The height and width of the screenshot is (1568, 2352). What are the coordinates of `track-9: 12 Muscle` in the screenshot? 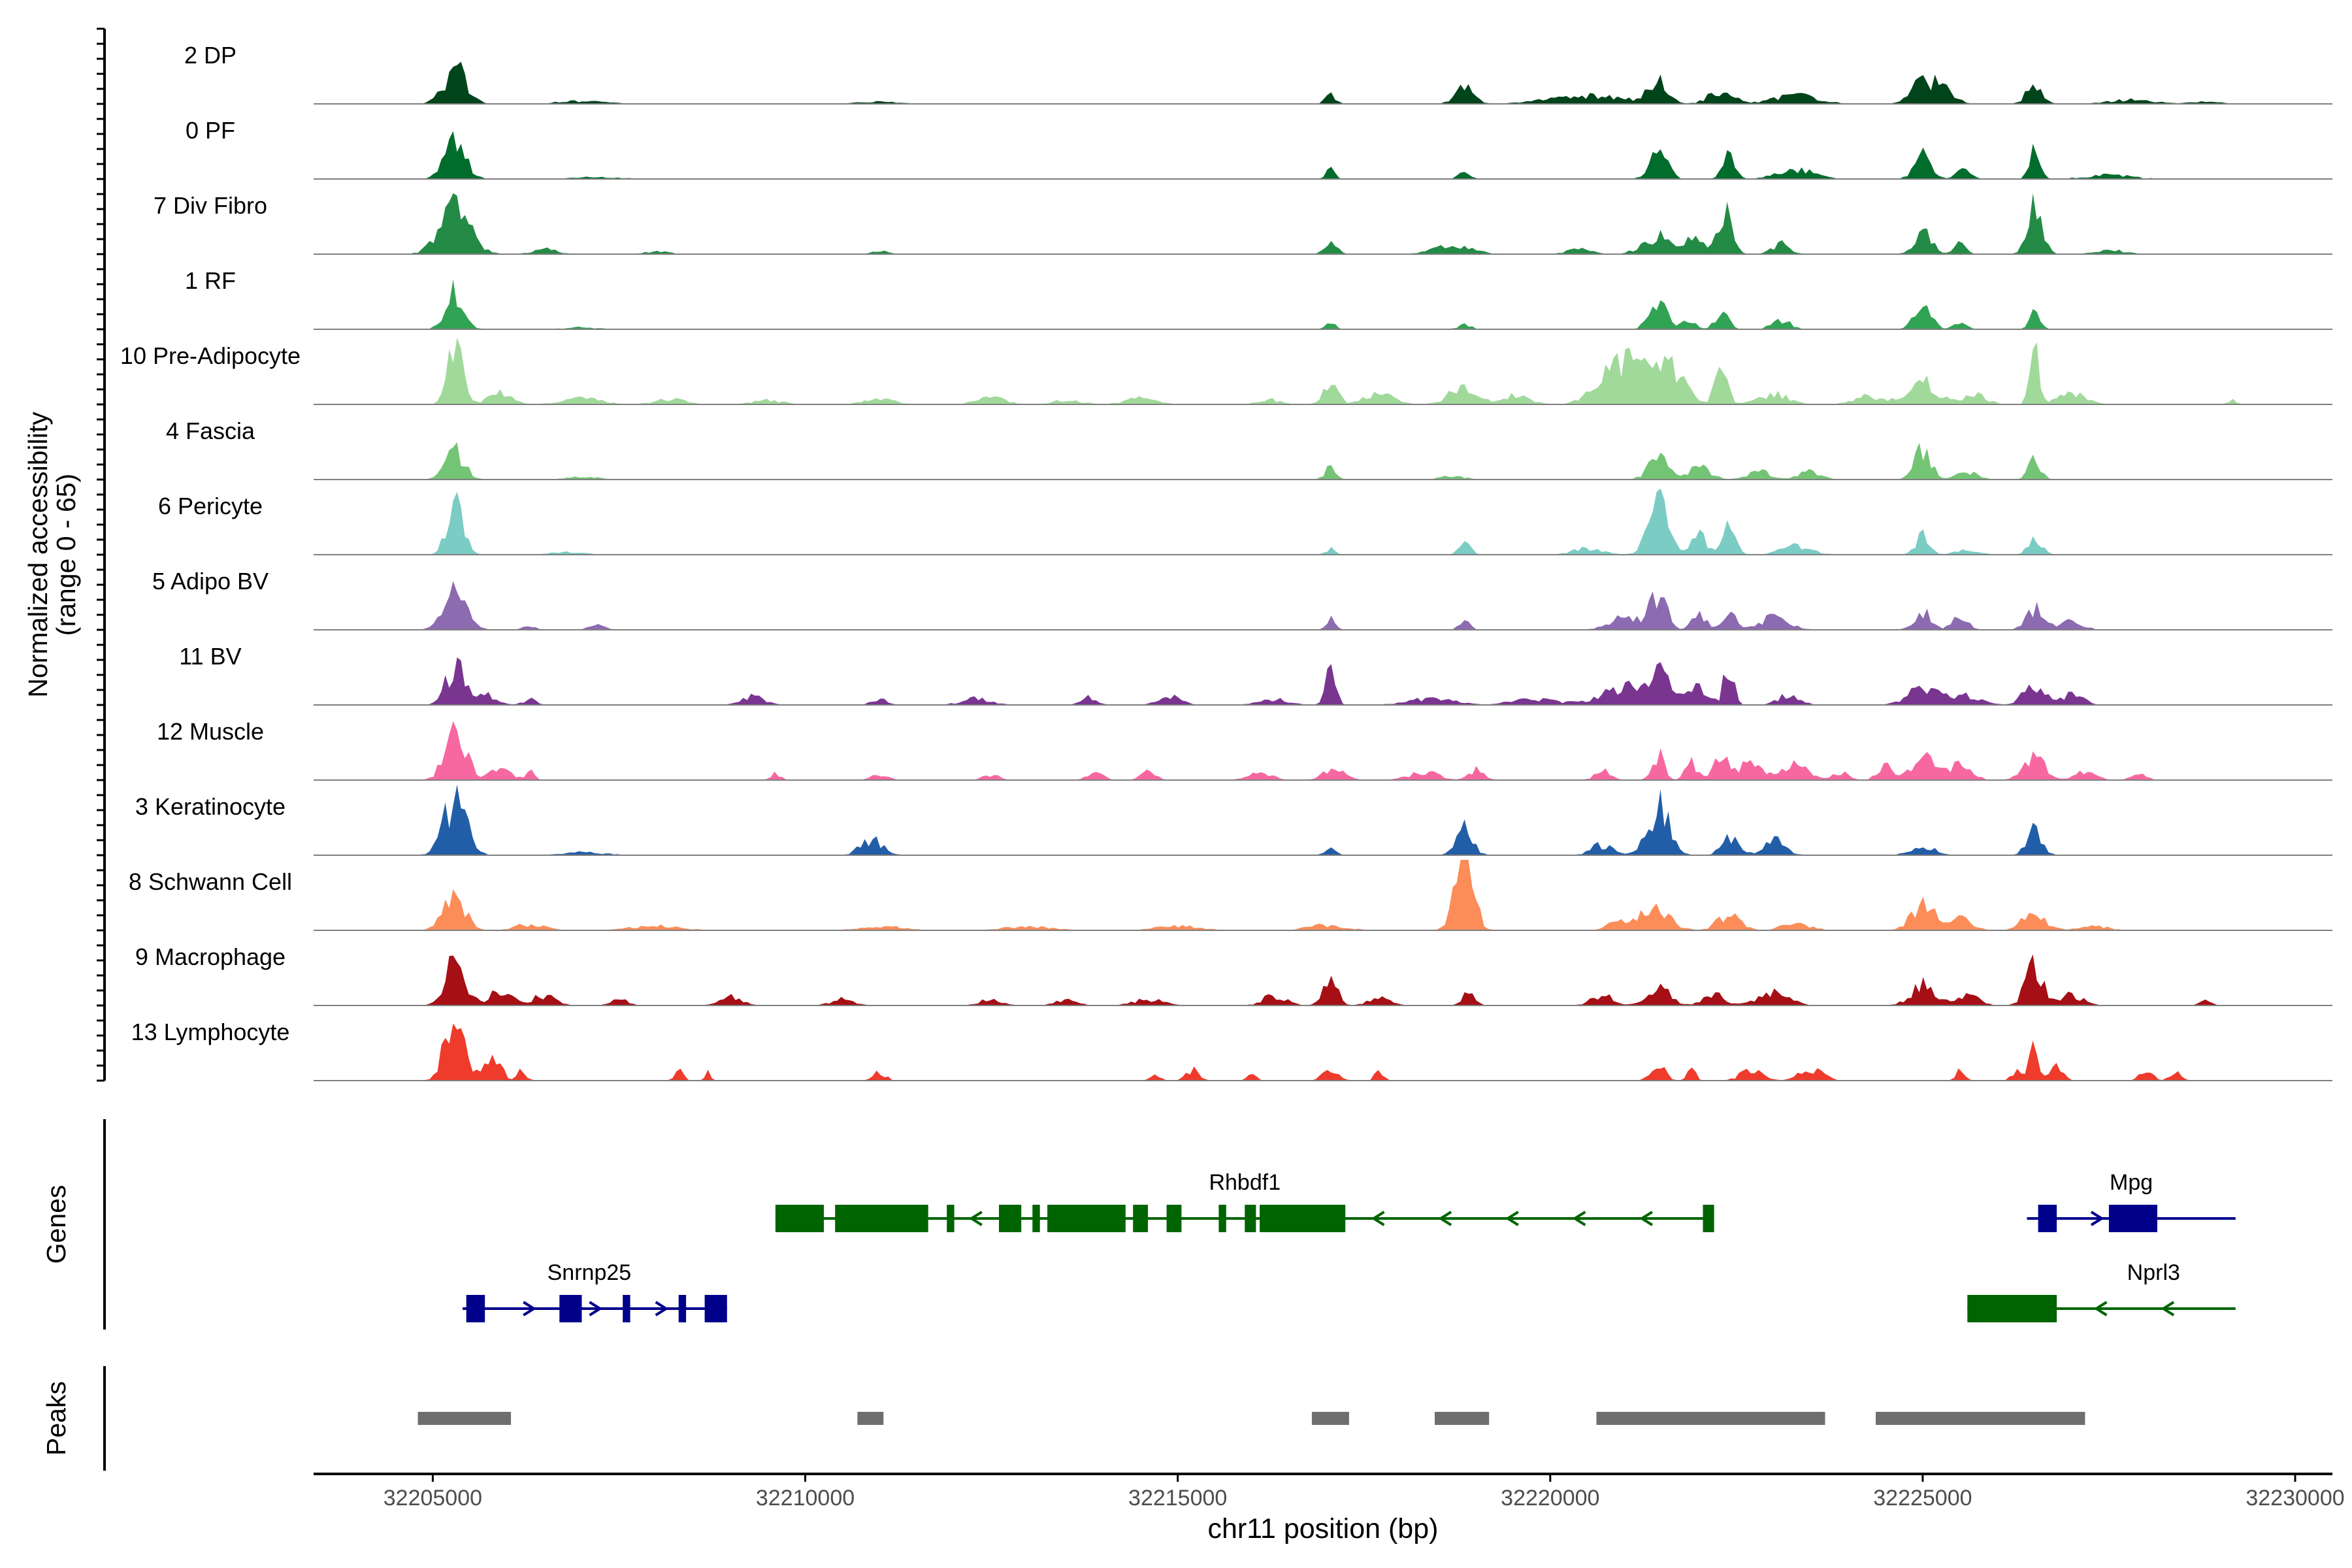 It's located at (1244, 749).